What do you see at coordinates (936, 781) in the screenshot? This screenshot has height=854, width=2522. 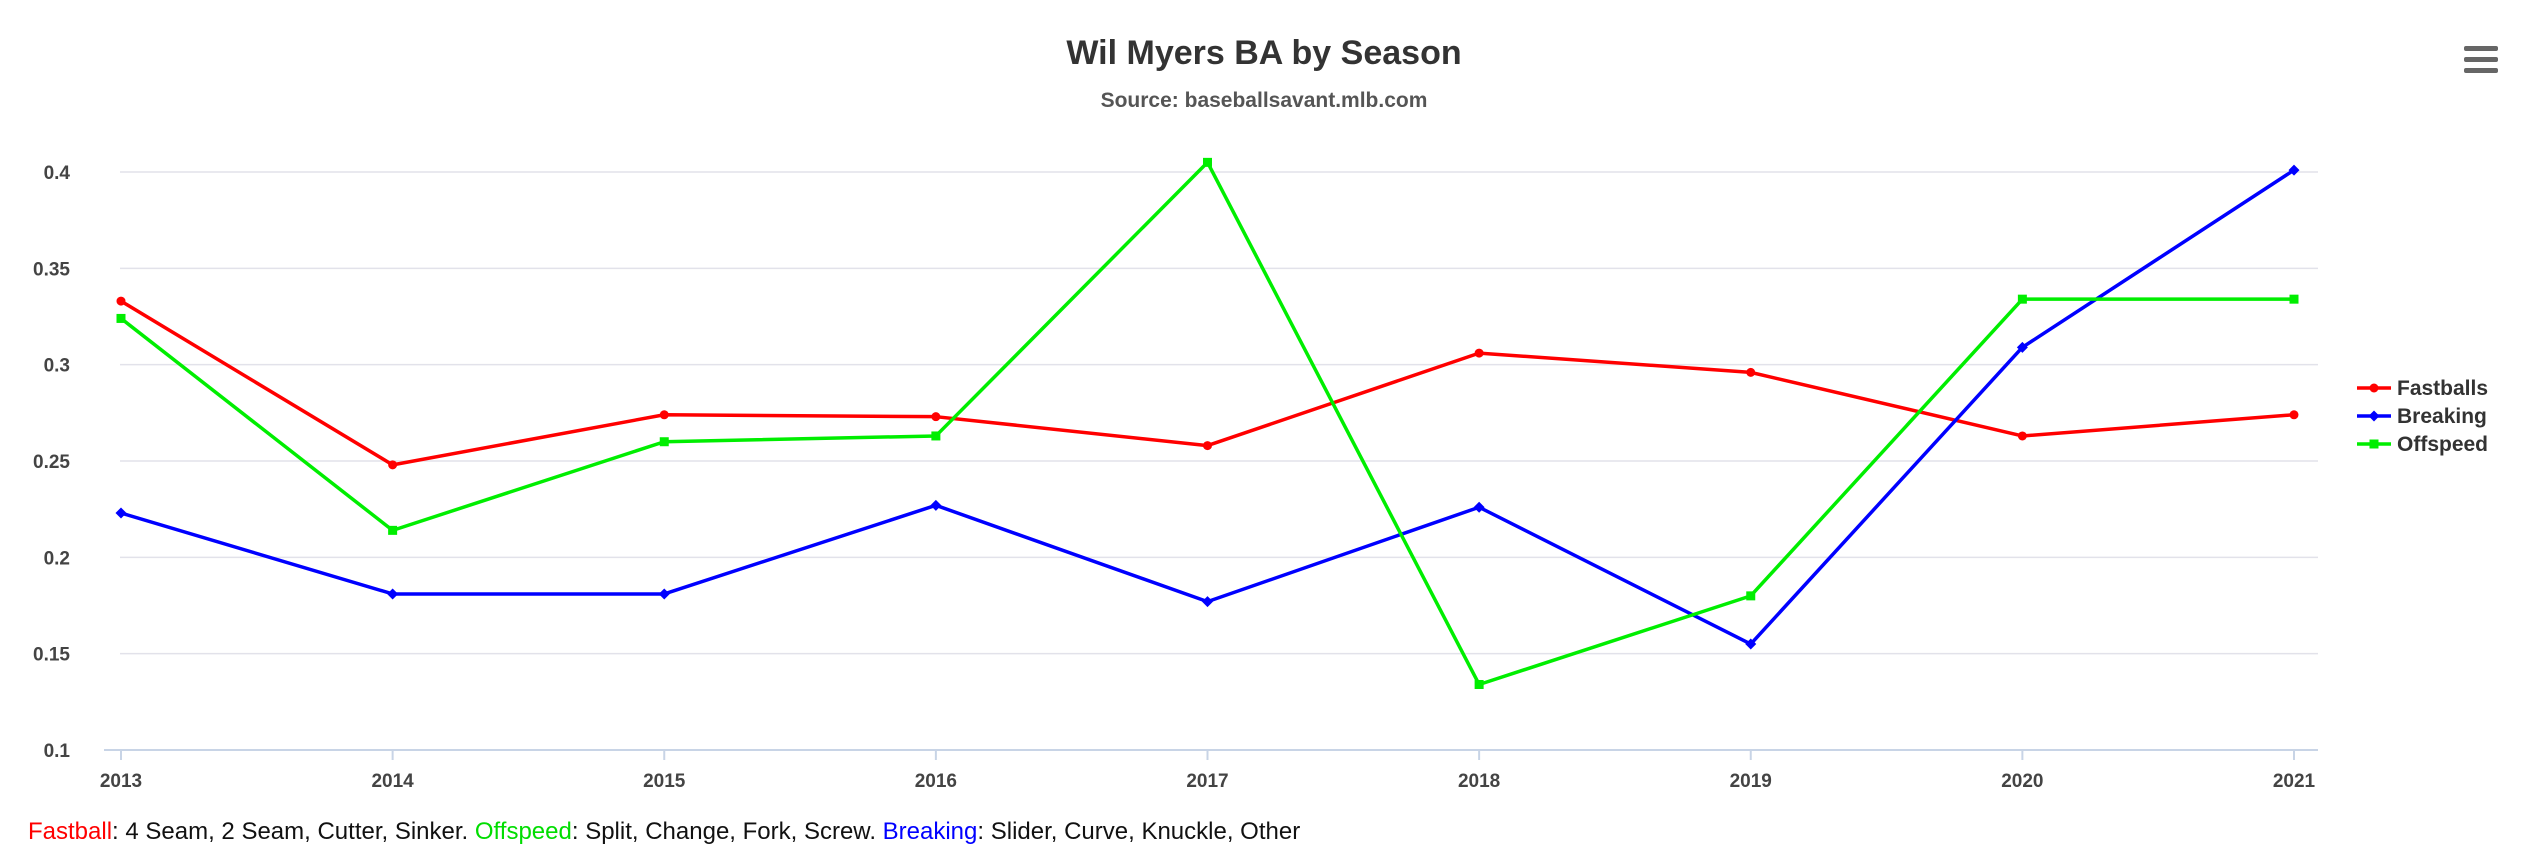 I see `x-tick-label: 2016` at bounding box center [936, 781].